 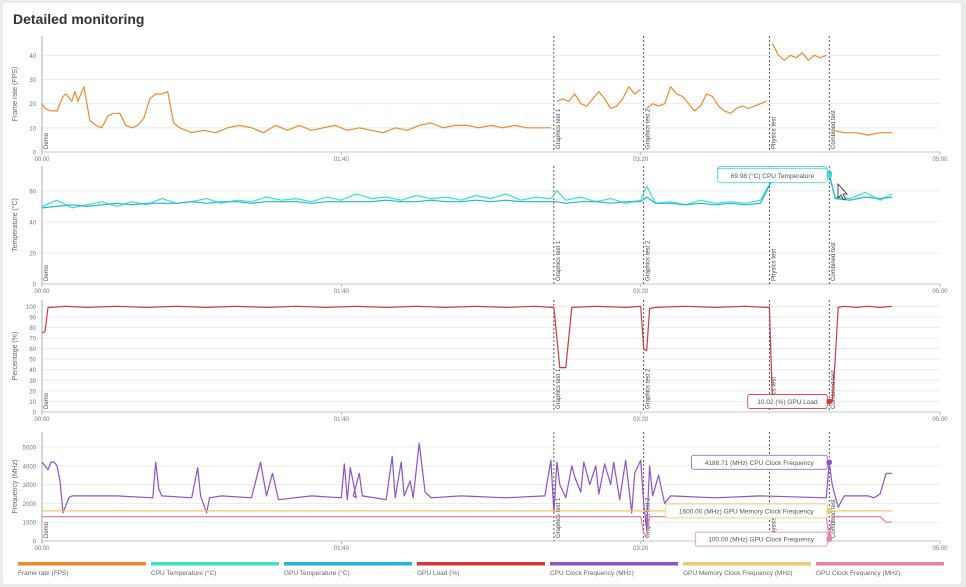 What do you see at coordinates (438, 573) in the screenshot?
I see `legend-label: GPU Load (%)` at bounding box center [438, 573].